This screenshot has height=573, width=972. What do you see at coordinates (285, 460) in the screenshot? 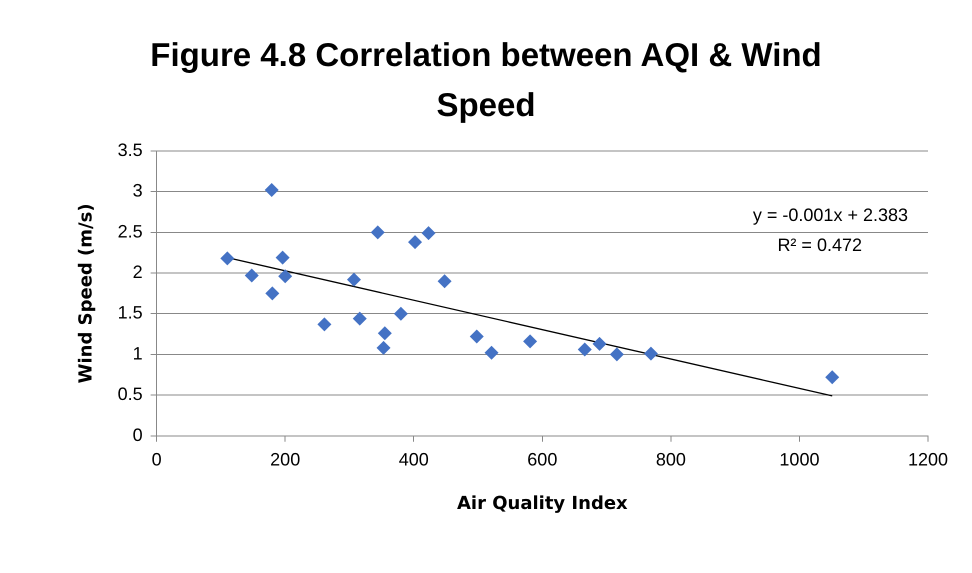
I see `x-tick-label: 200` at bounding box center [285, 460].